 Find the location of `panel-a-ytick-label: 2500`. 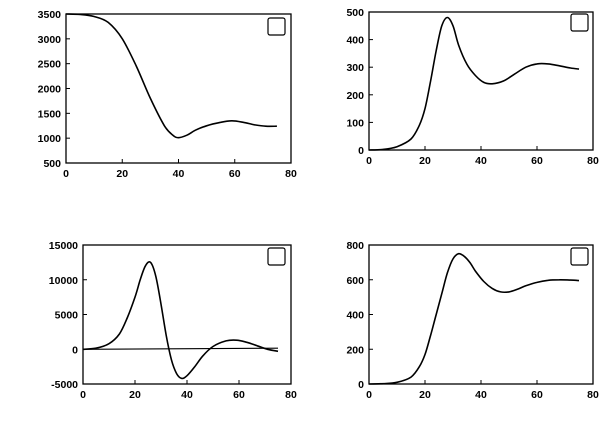

panel-a-ytick-label: 2500 is located at coordinates (50, 65).